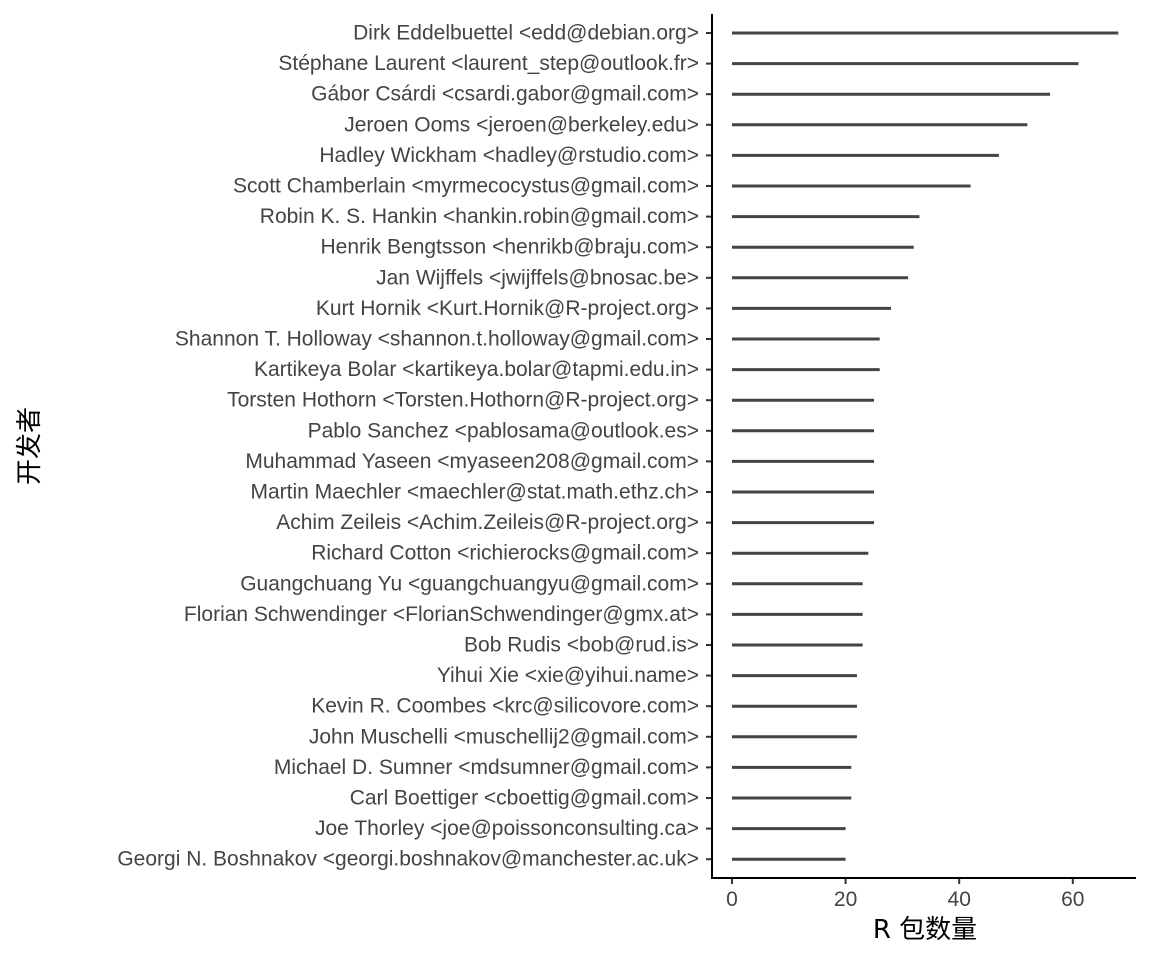  I want to click on y-tick-label: Carl Boettiger <cboettig@gmail.com>, so click(524, 798).